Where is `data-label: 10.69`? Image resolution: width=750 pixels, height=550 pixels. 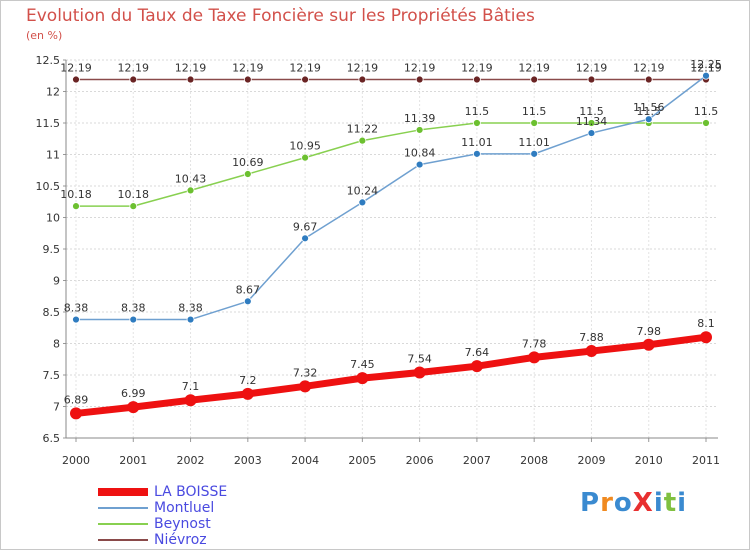
data-label: 10.69 is located at coordinates (248, 162).